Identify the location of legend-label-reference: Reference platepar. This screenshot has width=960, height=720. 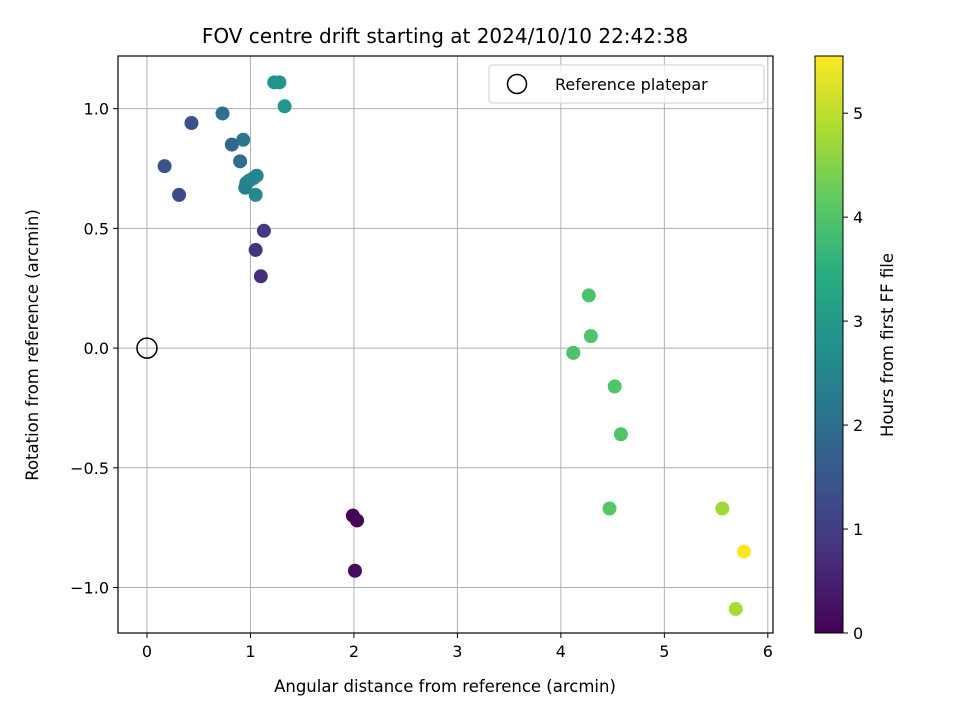
(631, 84).